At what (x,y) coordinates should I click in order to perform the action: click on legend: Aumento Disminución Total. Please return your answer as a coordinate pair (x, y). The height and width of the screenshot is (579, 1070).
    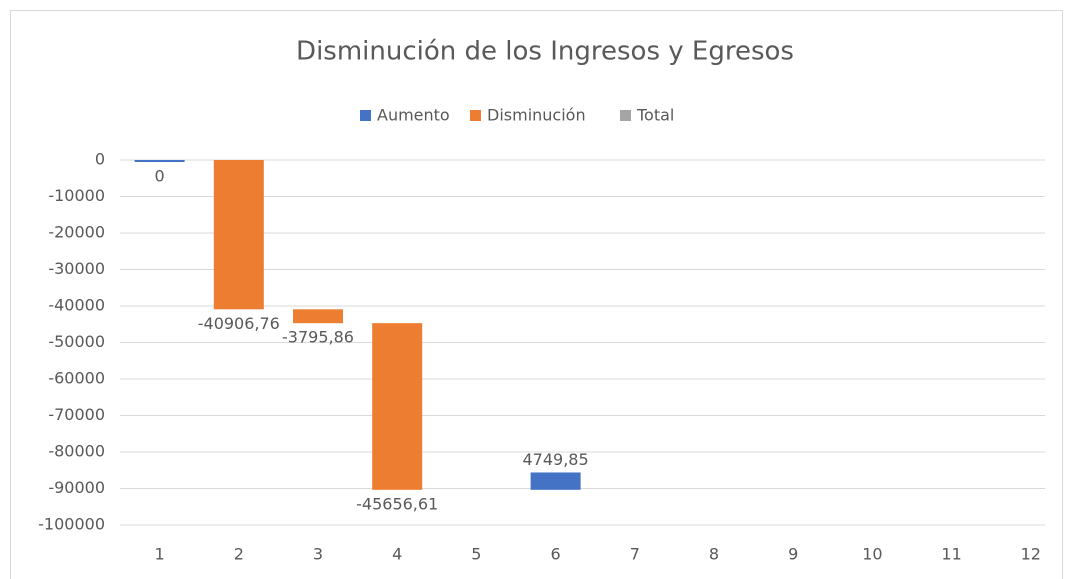
    Looking at the image, I should click on (517, 115).